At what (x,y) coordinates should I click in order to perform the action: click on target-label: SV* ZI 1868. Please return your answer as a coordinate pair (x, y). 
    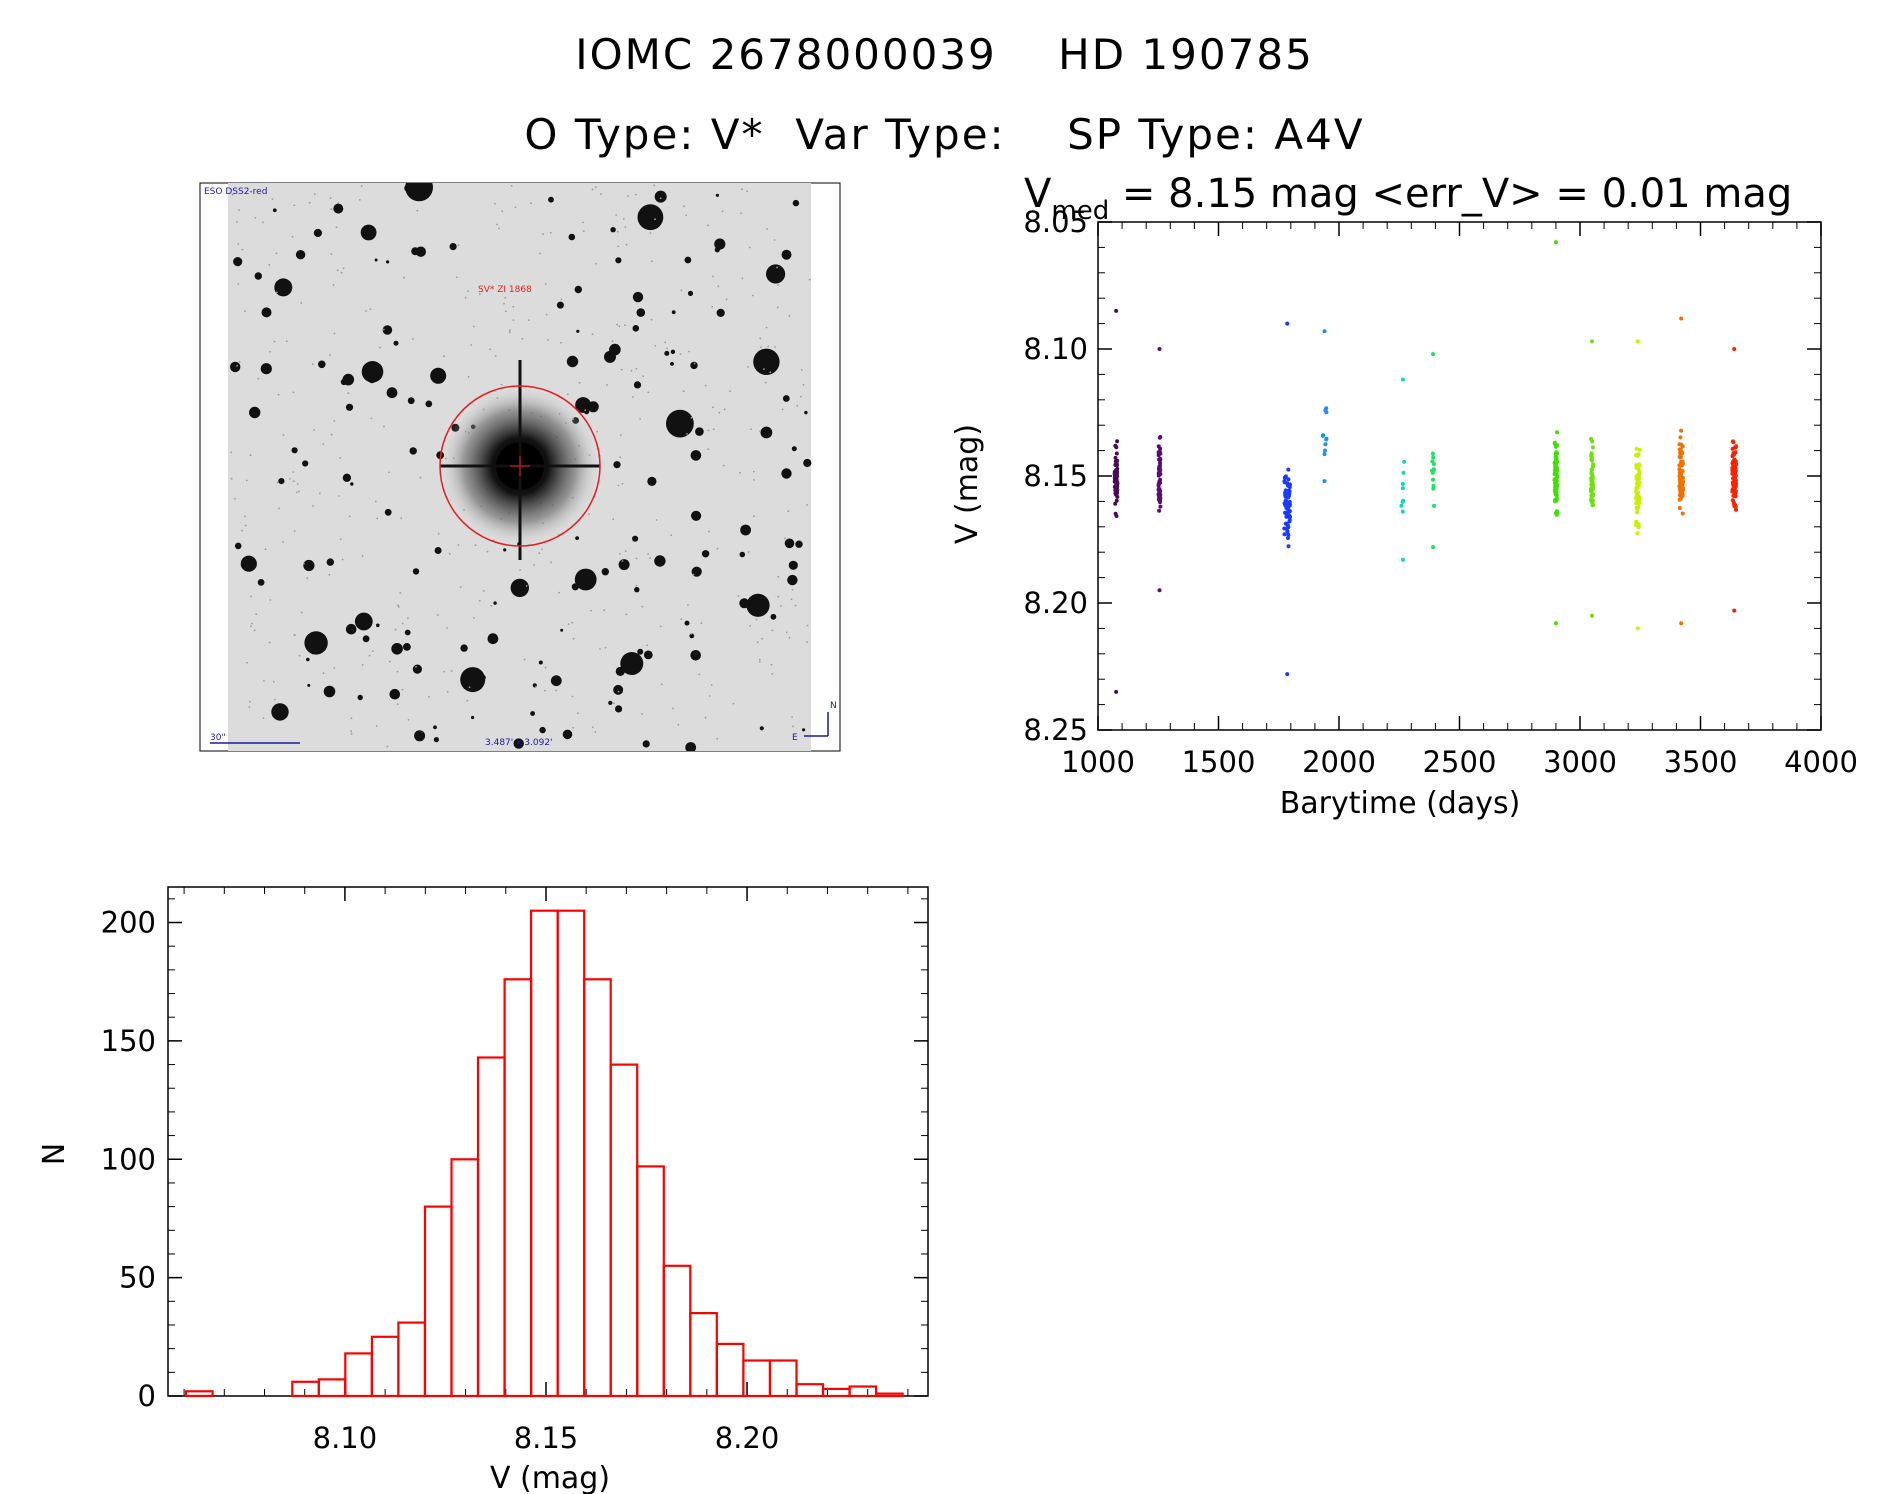
    Looking at the image, I should click on (505, 290).